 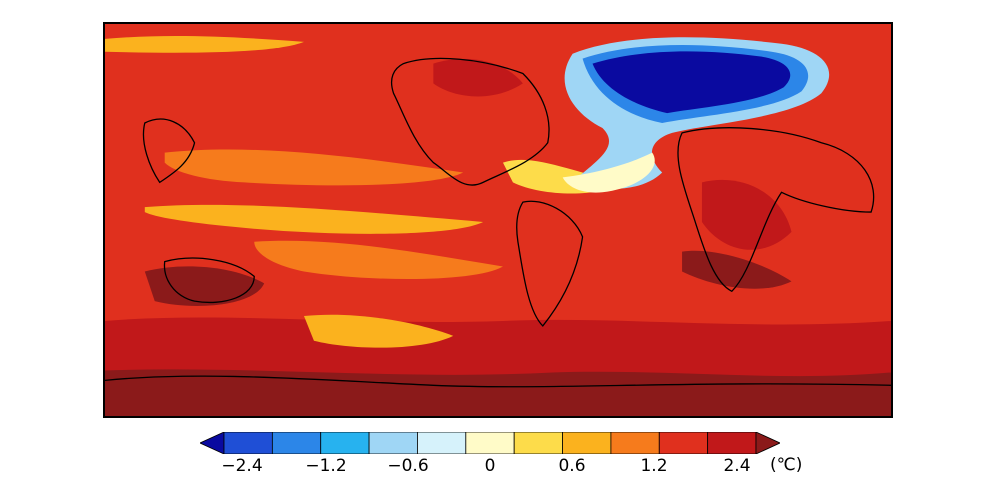 I want to click on north-atlantic-cold-core, so click(x=691, y=82).